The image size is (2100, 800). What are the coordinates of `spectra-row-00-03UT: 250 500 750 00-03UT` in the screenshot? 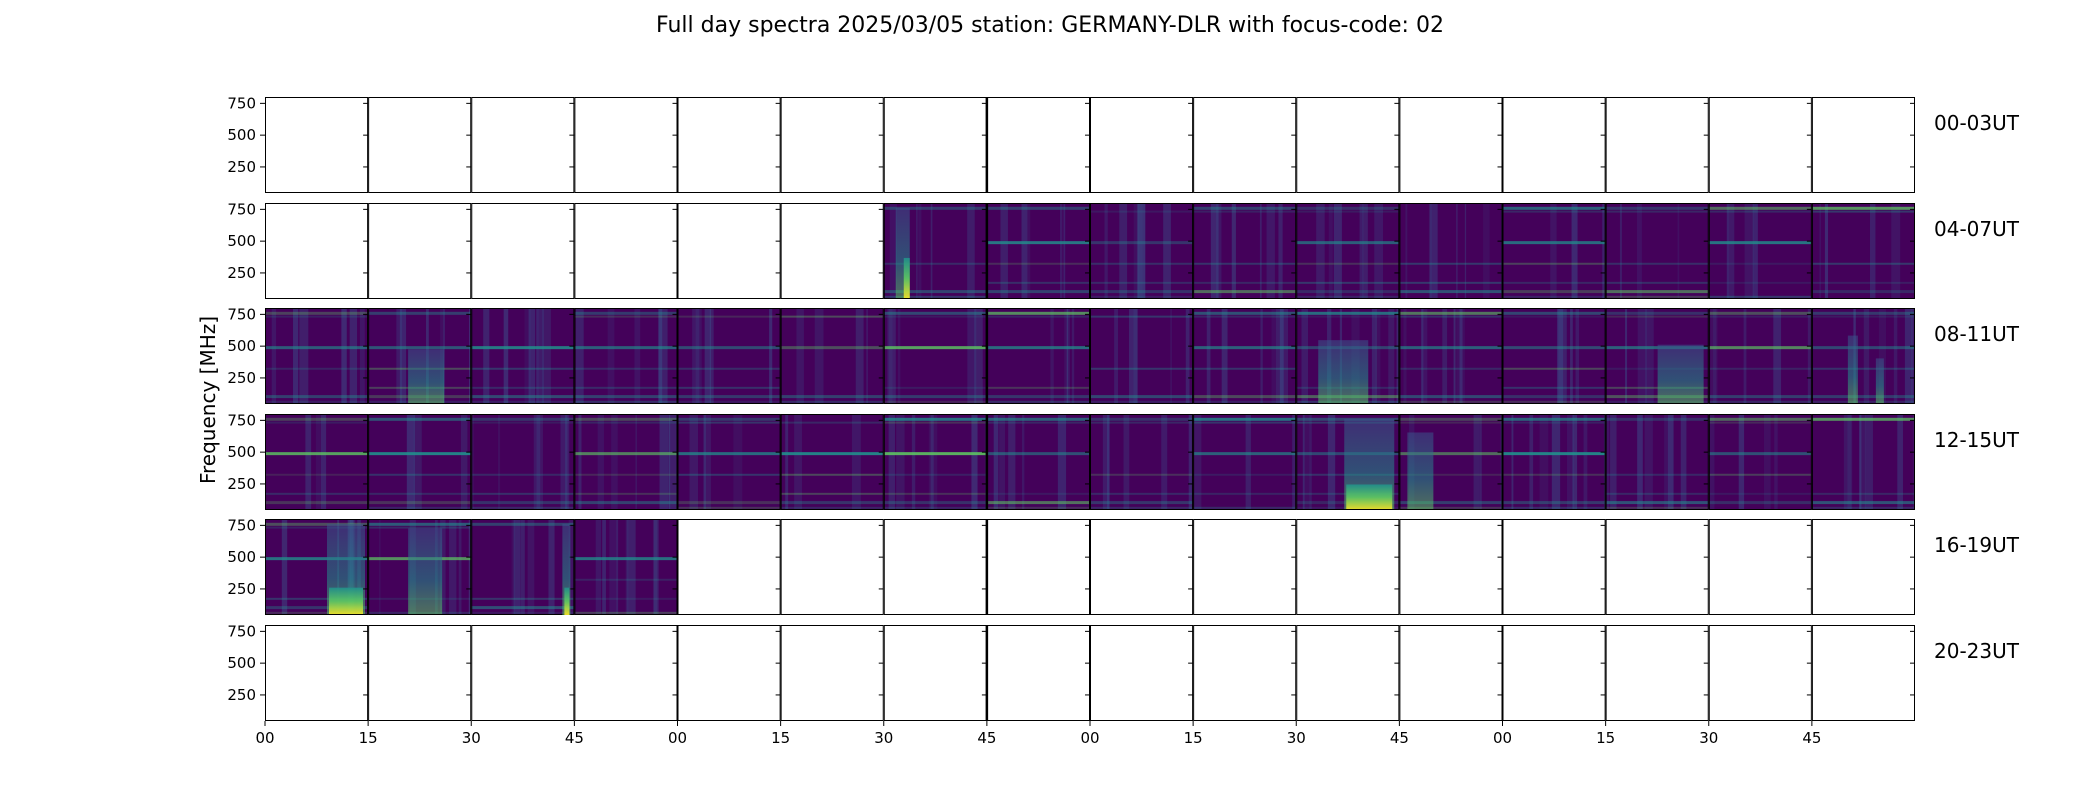 It's located at (1123, 143).